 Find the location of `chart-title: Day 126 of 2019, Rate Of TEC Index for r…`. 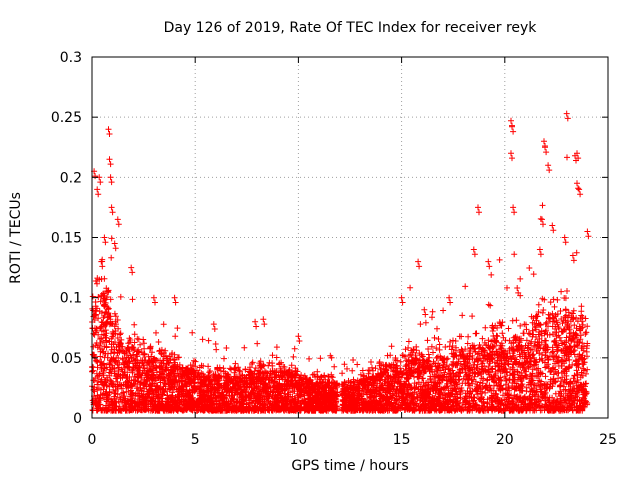

chart-title: Day 126 of 2019, Rate Of TEC Index for r… is located at coordinates (351, 28).